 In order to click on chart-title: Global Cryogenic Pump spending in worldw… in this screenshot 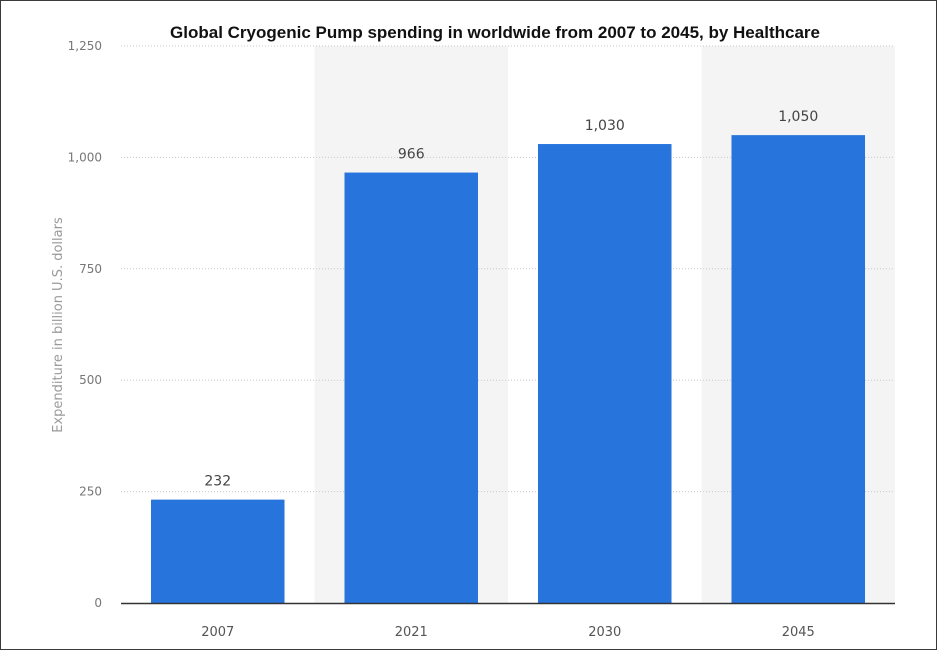, I will do `click(495, 32)`.